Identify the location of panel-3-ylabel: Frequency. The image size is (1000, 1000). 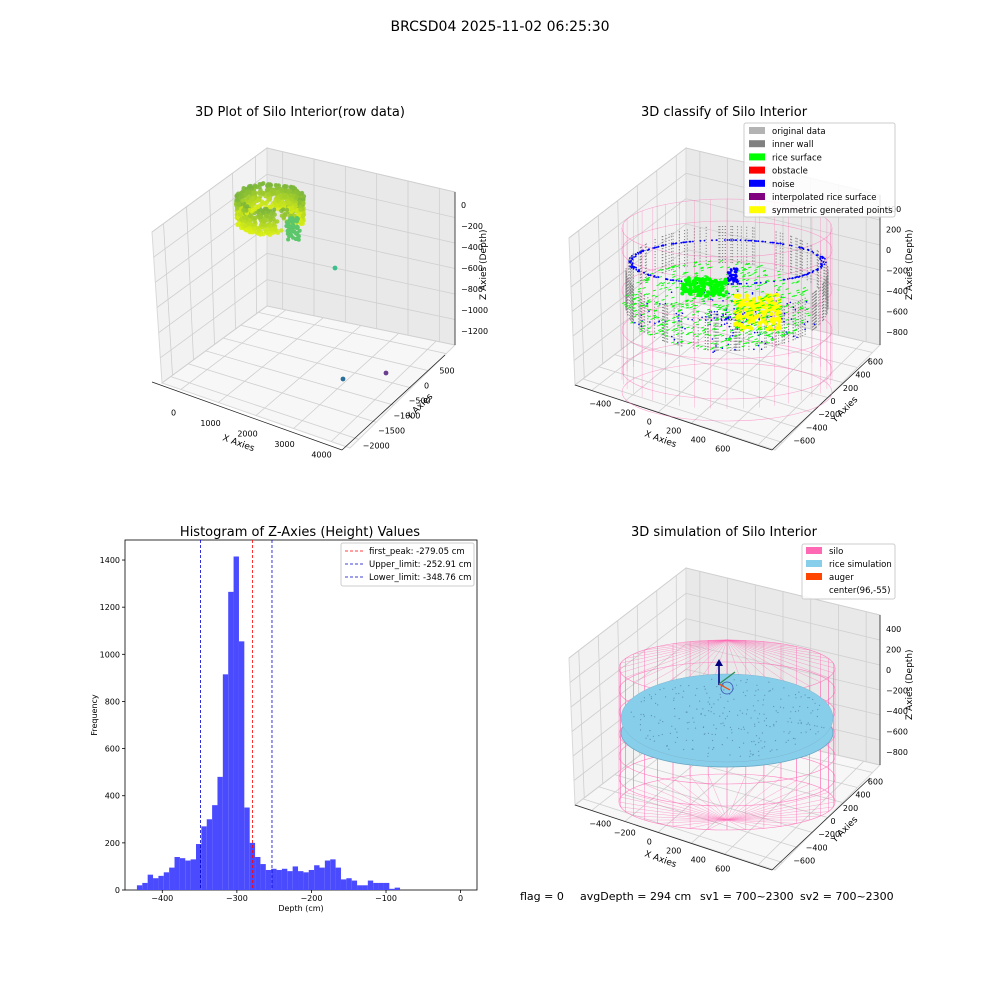
(94, 715).